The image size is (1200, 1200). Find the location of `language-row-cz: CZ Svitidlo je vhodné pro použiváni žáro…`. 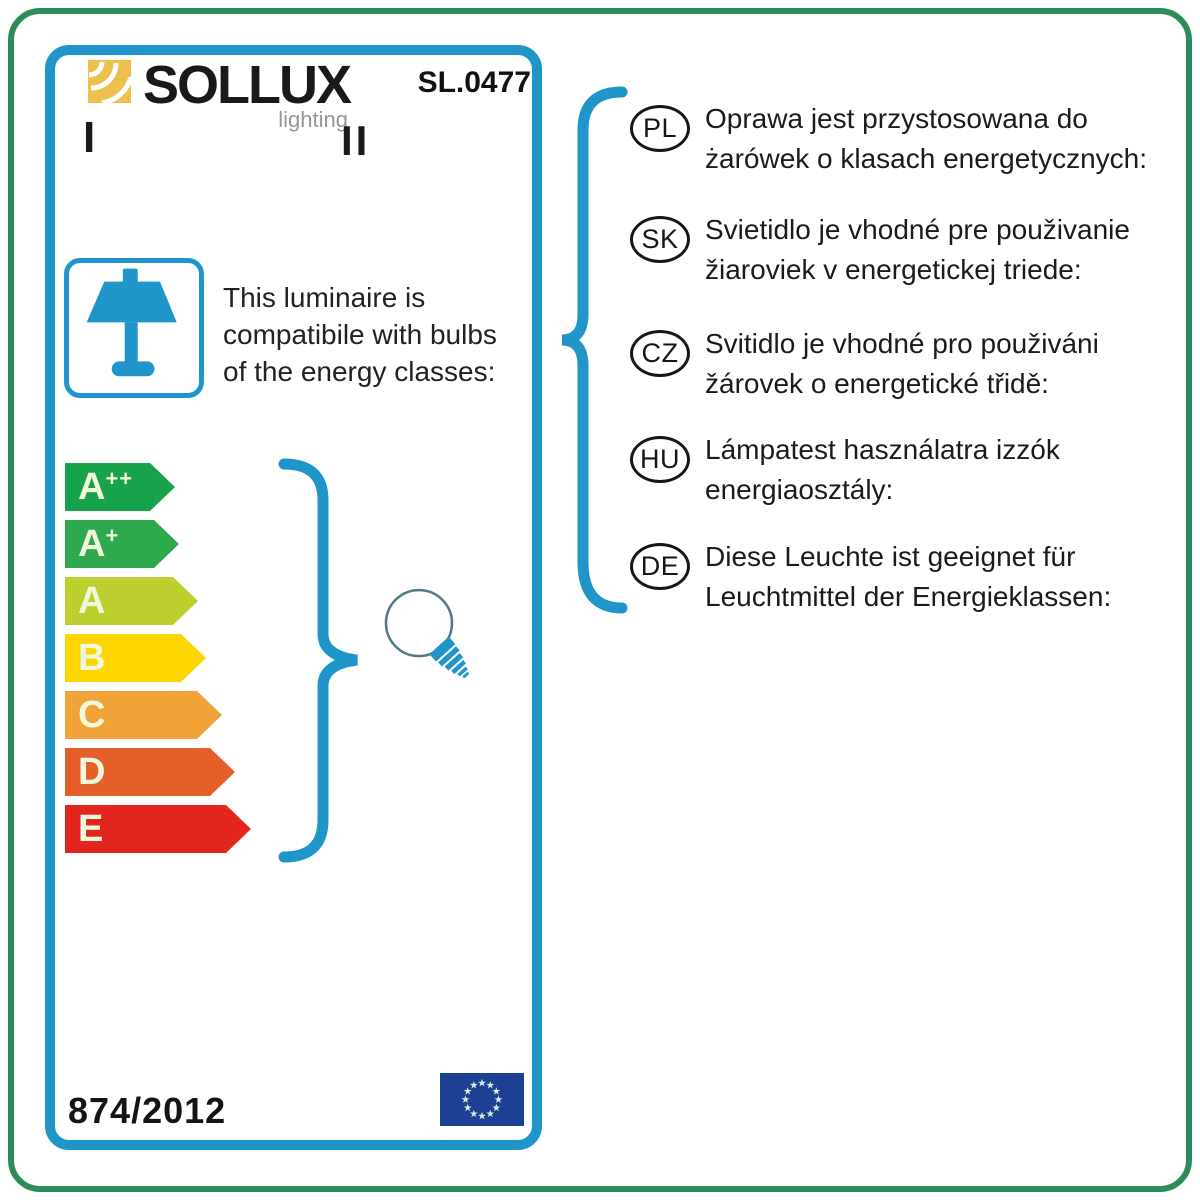

language-row-cz: CZ Svitidlo je vhodné pro použiváni žáro… is located at coordinates (864, 364).